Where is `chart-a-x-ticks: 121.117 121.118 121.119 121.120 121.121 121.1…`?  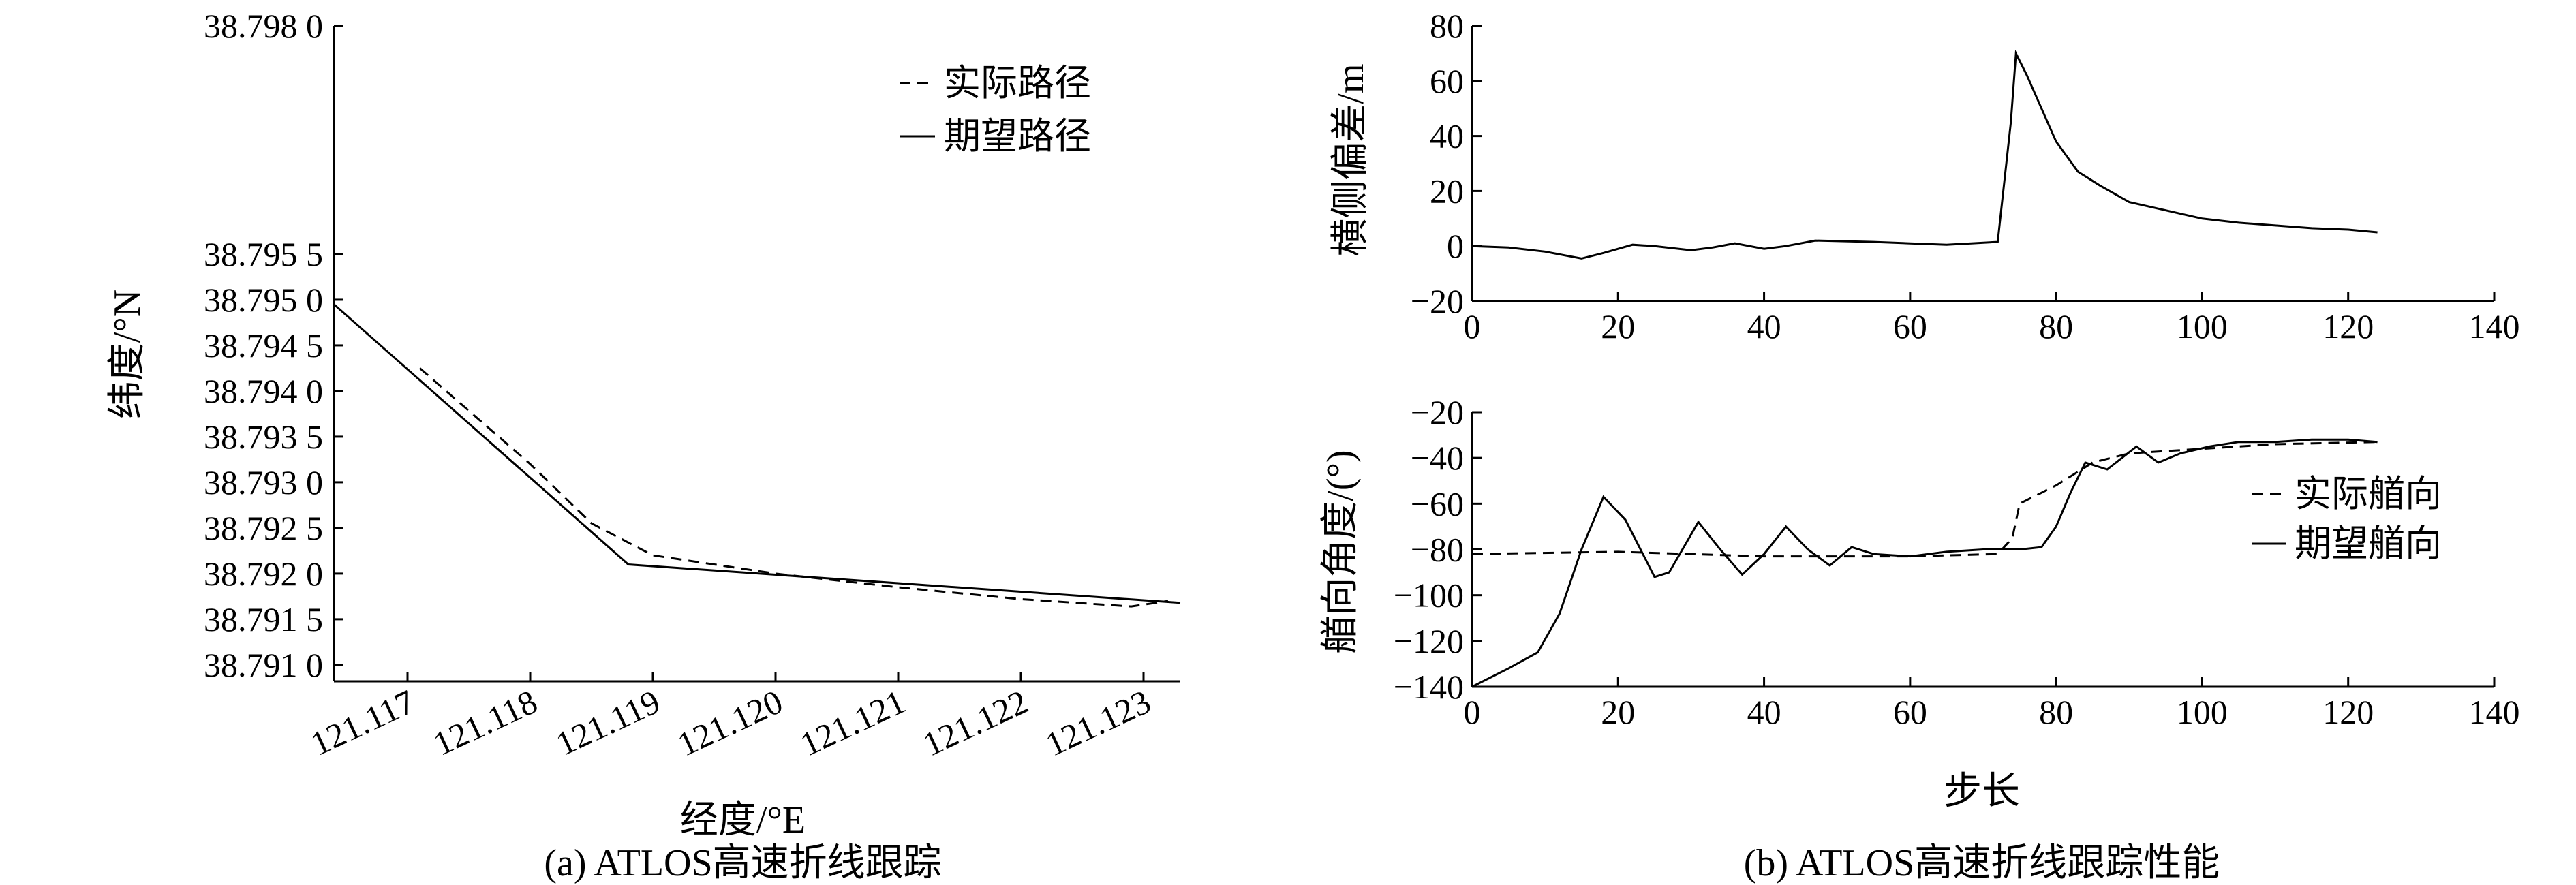 chart-a-x-ticks: 121.117 121.118 121.119 121.120 121.121 121.1… is located at coordinates (730, 718).